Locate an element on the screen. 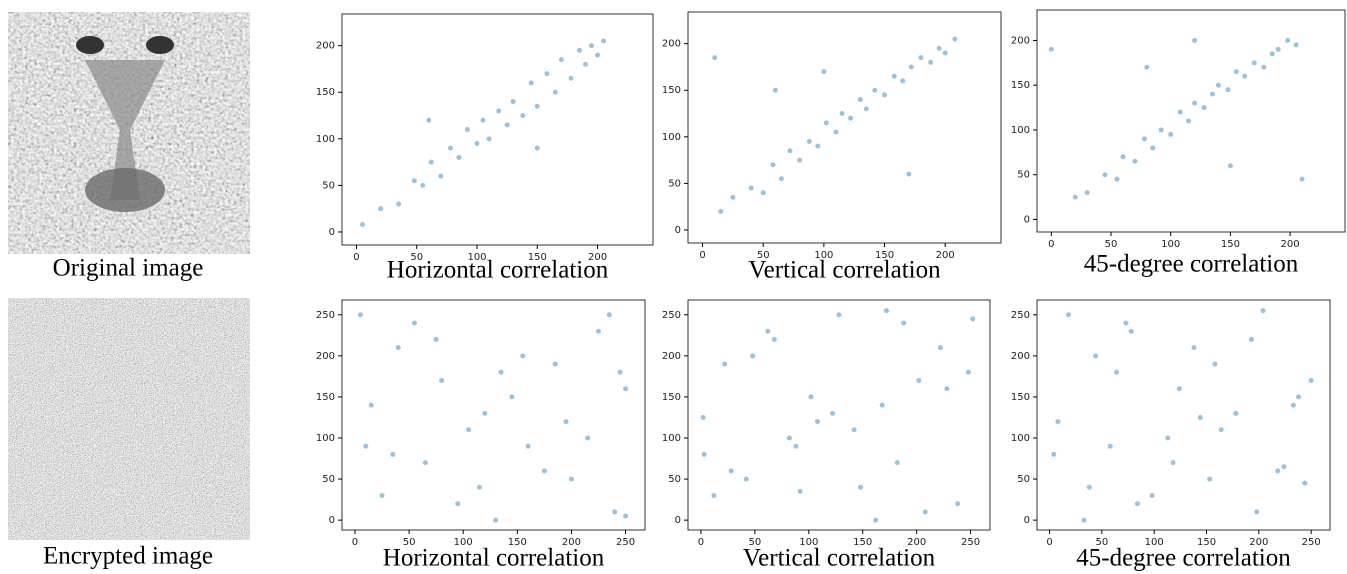 This screenshot has height=574, width=1347. face-shape is located at coordinates (125, 130).